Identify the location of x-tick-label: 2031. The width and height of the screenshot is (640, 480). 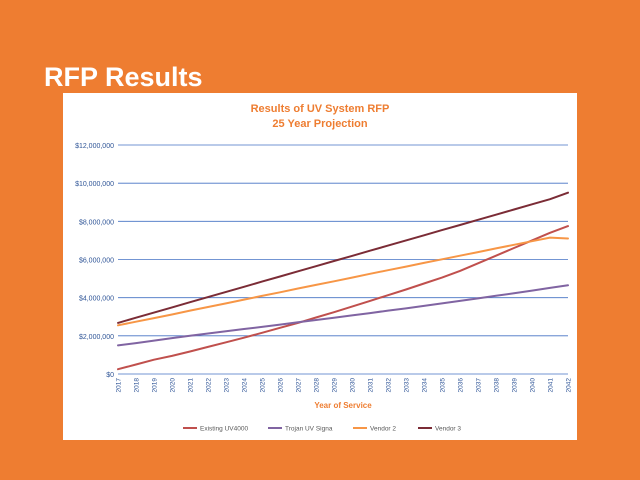
(371, 385).